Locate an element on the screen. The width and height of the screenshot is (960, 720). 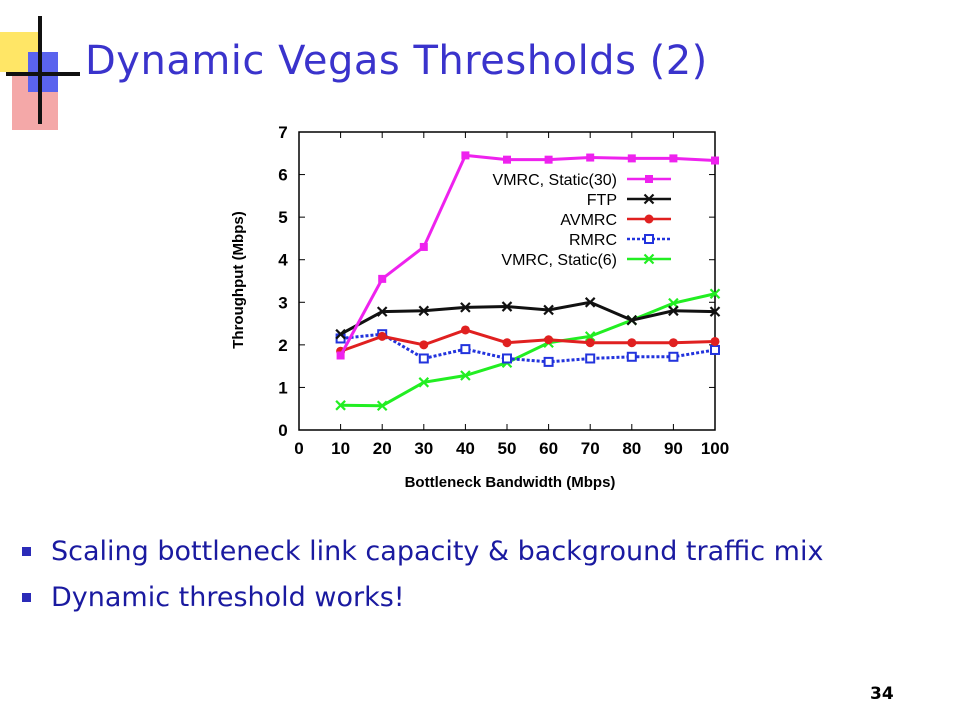
y-tick-label: 7 is located at coordinates (282, 132).